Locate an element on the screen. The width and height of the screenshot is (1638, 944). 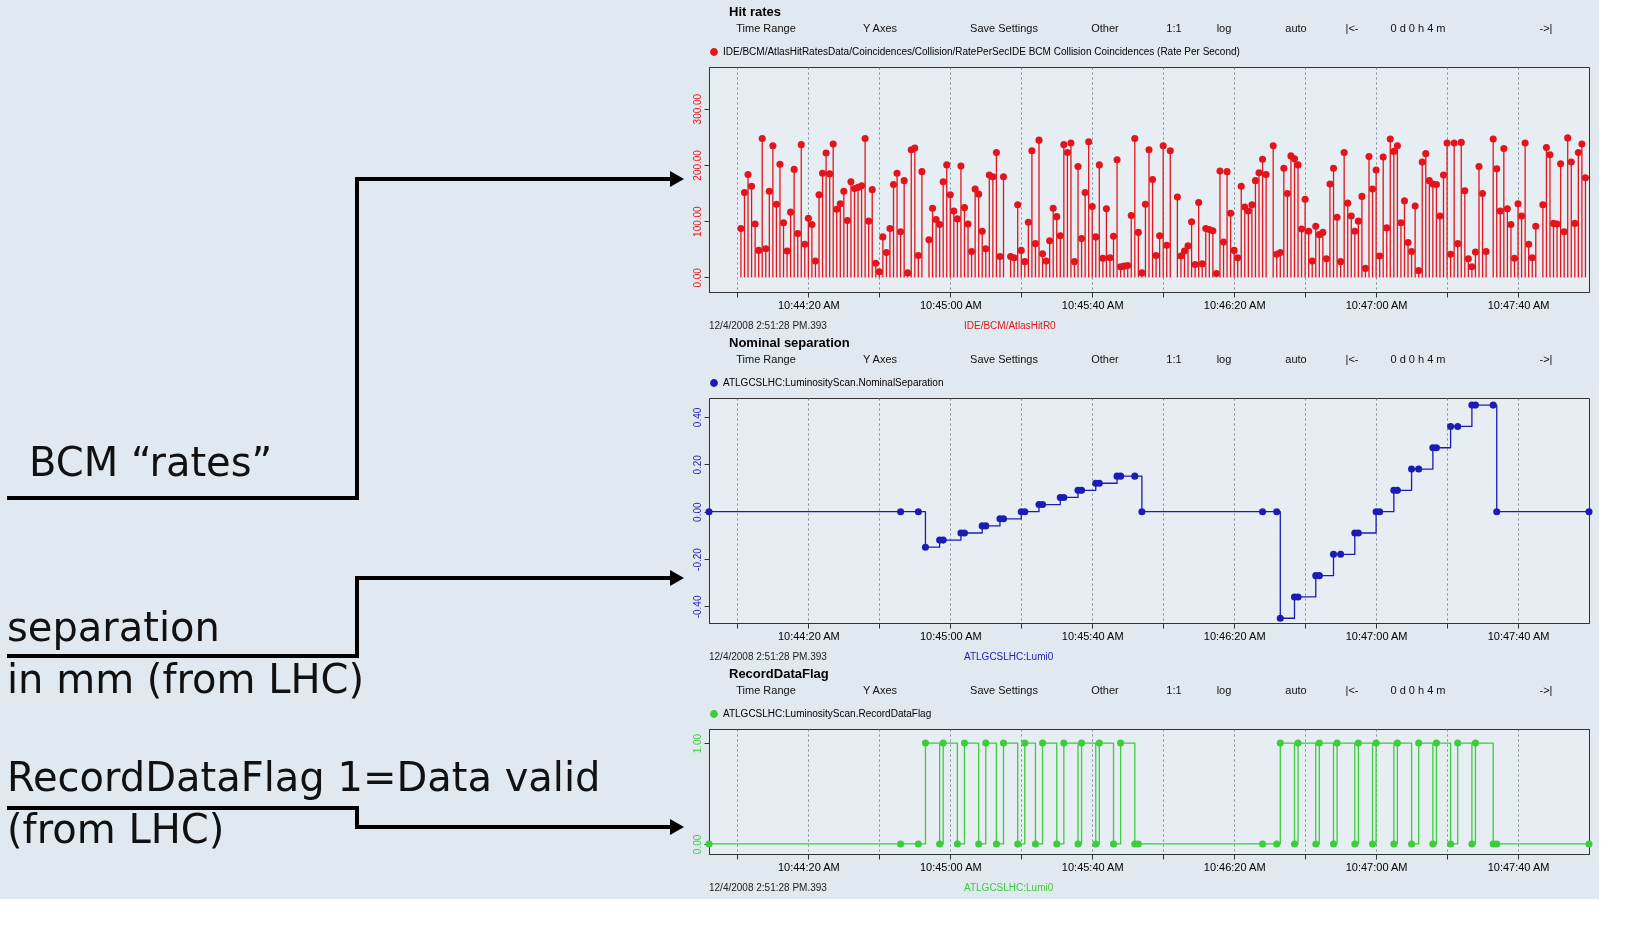
legend-label: ATLGCSLHC:LuminosityScan.RecordDataFlag is located at coordinates (827, 713).